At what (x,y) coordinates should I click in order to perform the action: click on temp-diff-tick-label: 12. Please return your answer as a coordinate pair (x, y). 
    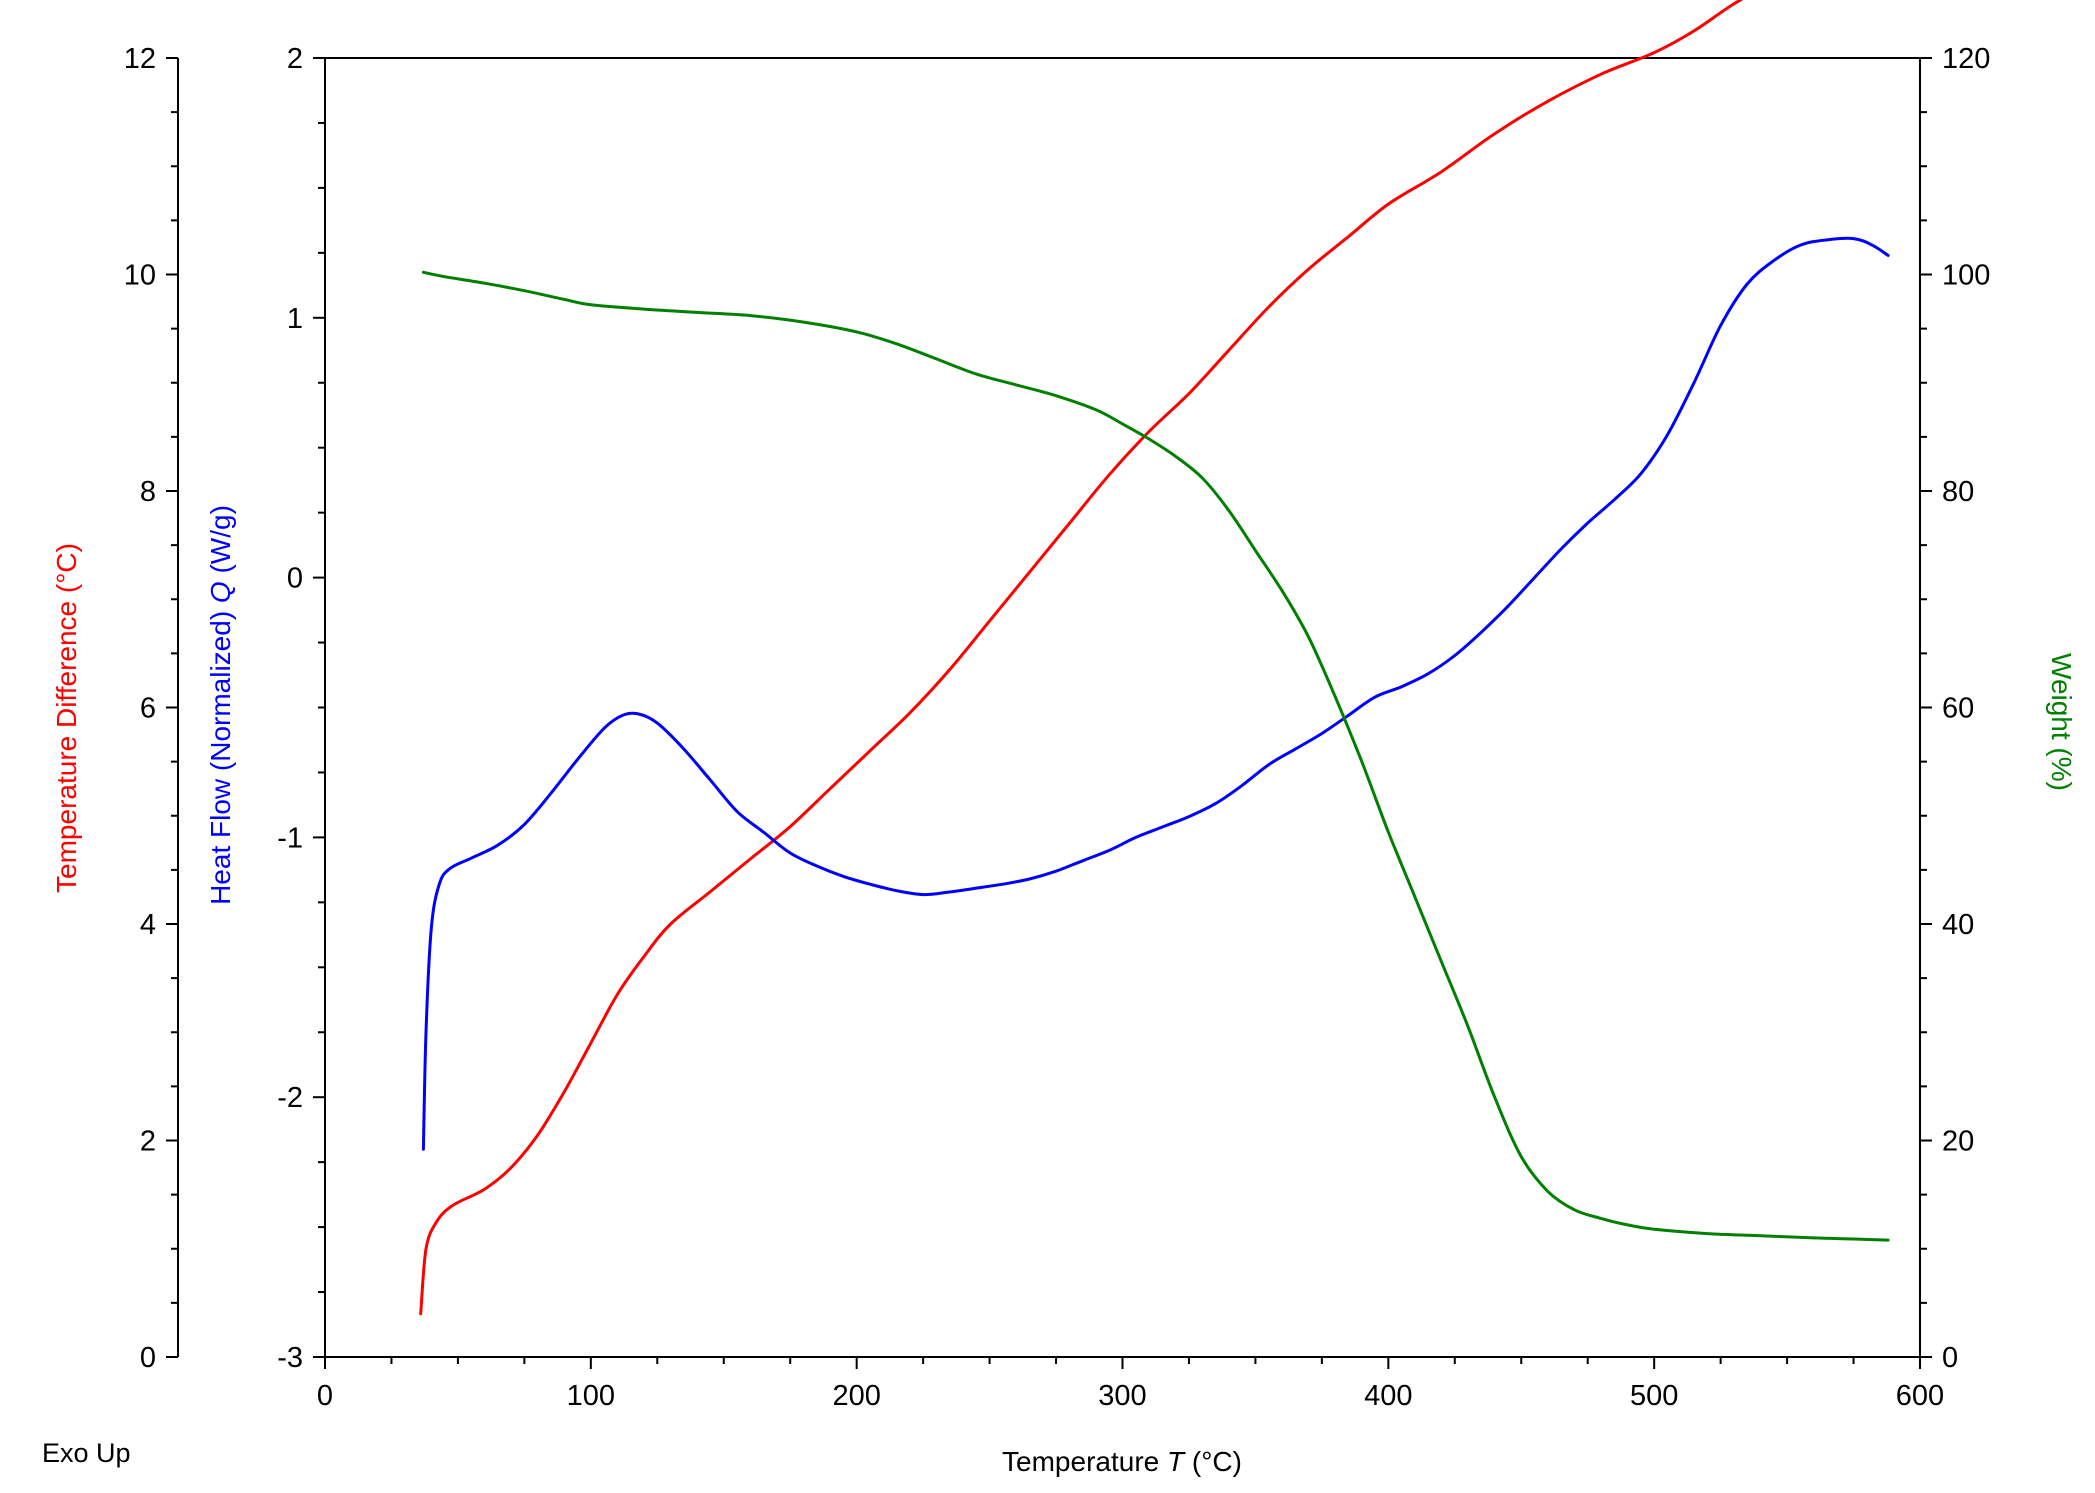
    Looking at the image, I should click on (140, 59).